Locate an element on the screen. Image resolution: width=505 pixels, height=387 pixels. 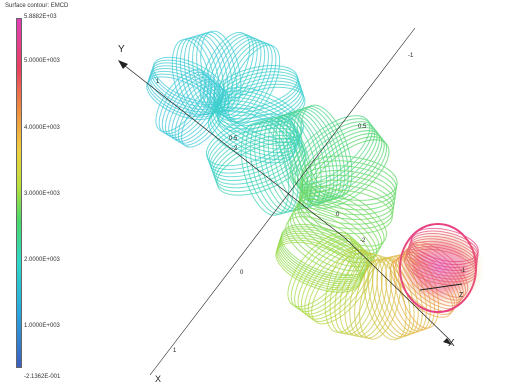
color-scale-tick-label: 2.0000E+003 is located at coordinates (42, 260).